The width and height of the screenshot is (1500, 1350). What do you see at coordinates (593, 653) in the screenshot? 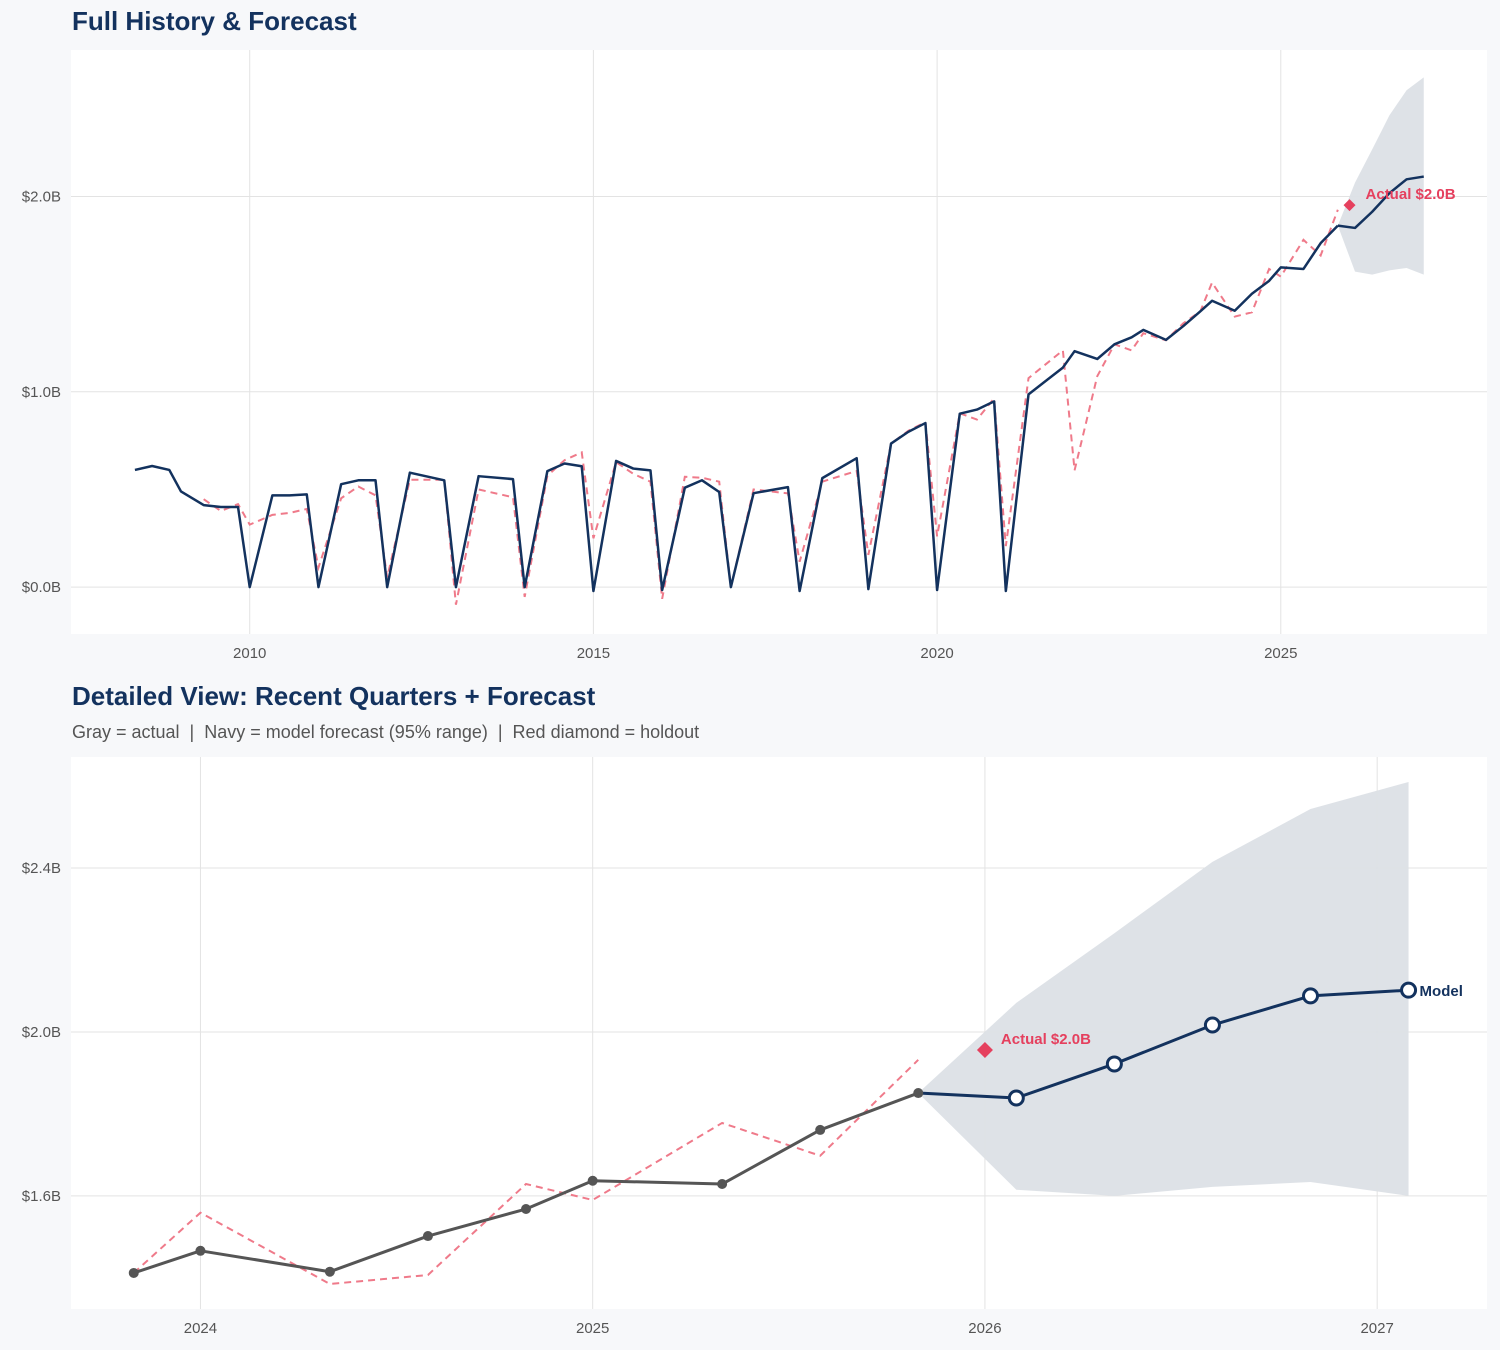
I see `top-x-tick-label: 2015` at bounding box center [593, 653].